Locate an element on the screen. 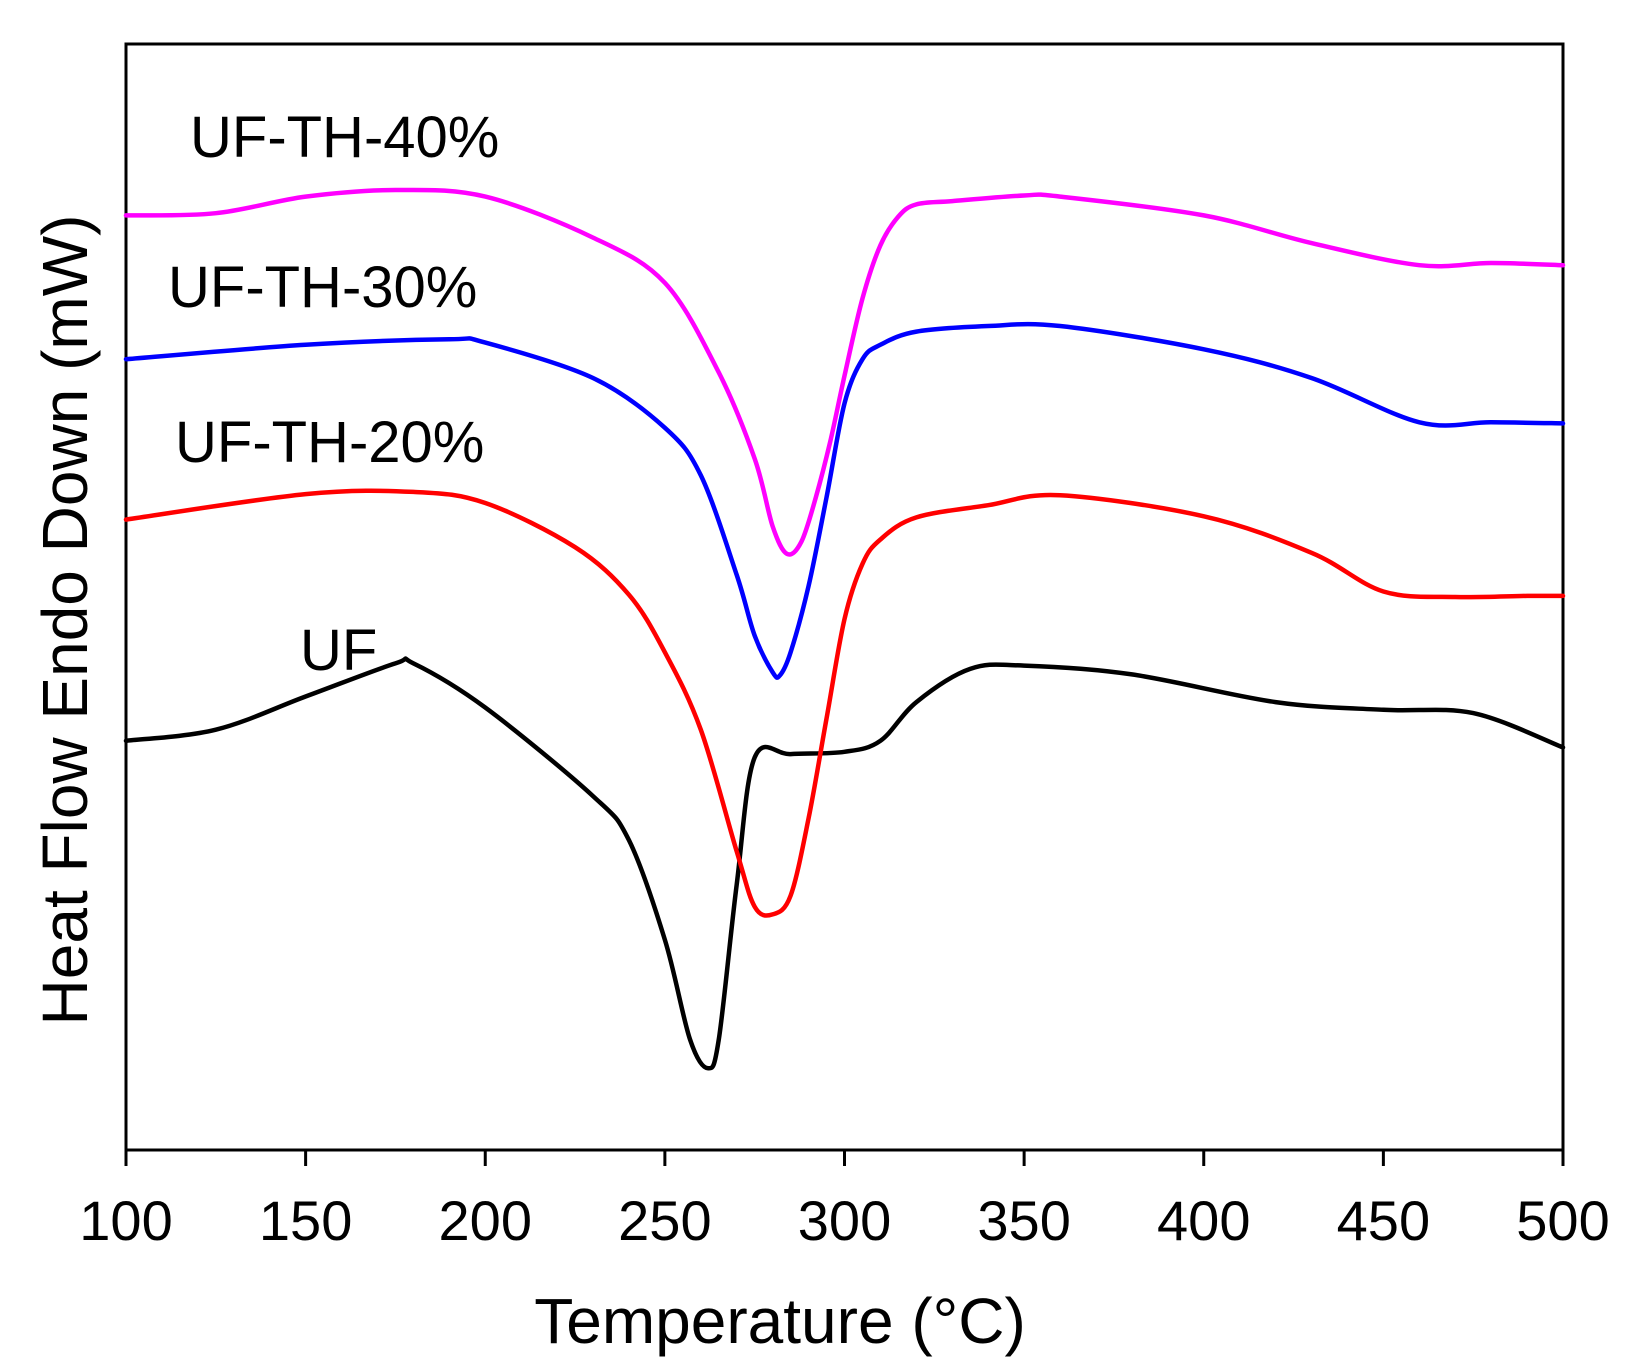 The height and width of the screenshot is (1371, 1637). series-label-uf: UF is located at coordinates (338, 650).